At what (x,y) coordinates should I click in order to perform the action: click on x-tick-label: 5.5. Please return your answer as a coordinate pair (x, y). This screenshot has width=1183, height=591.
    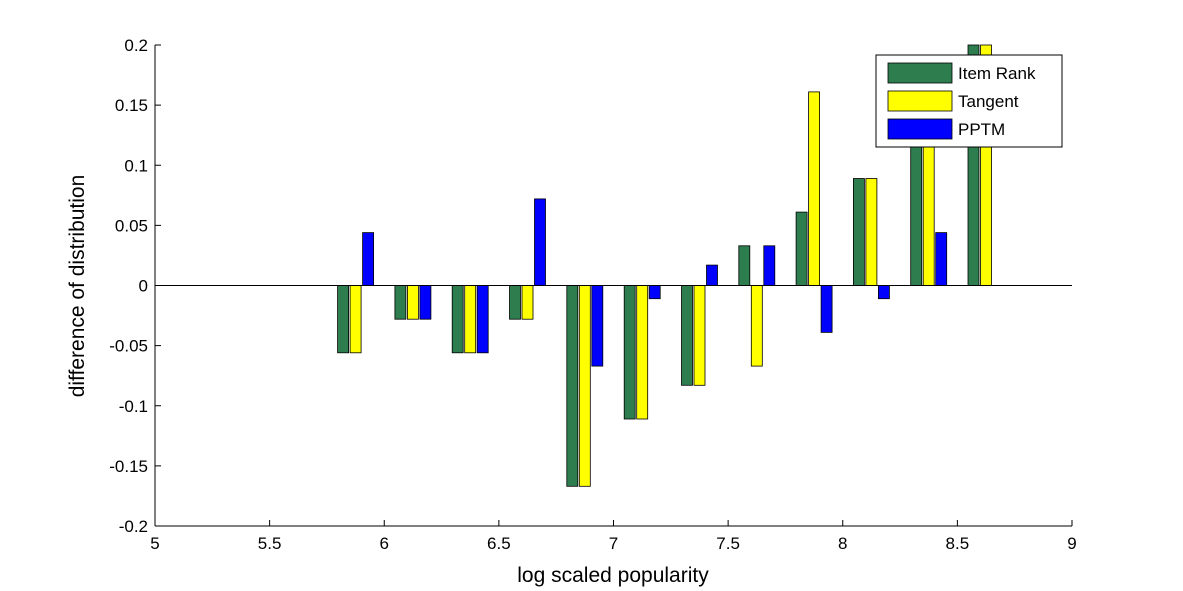
    Looking at the image, I should click on (270, 543).